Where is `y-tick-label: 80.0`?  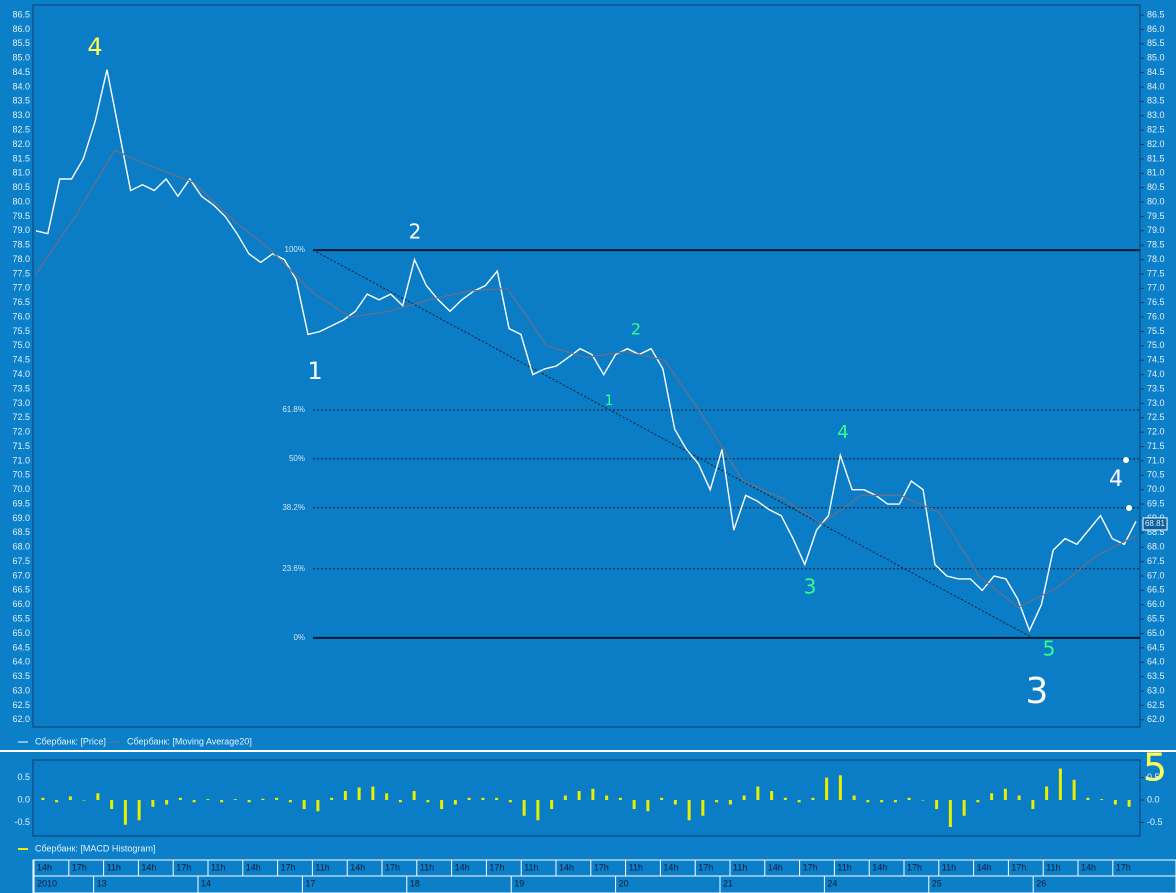 y-tick-label: 80.0 is located at coordinates (1156, 201).